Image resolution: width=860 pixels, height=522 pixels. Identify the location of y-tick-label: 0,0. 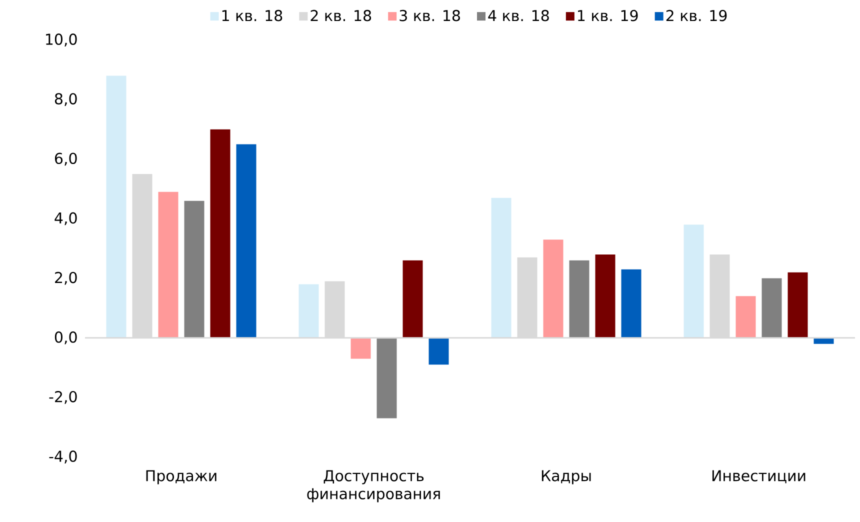
(65, 337).